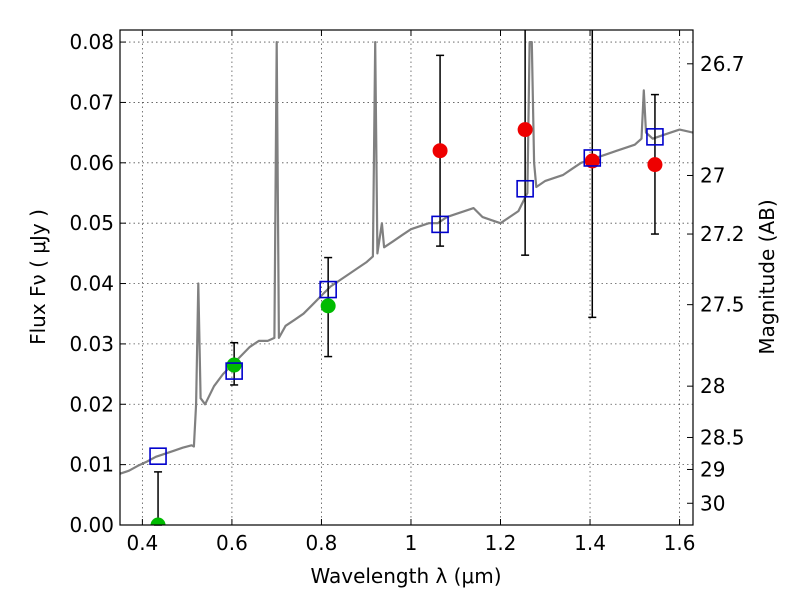 This screenshot has height=604, width=800. What do you see at coordinates (38, 277) in the screenshot?
I see `y-axis-label: Flux Fν ( μJy )` at bounding box center [38, 277].